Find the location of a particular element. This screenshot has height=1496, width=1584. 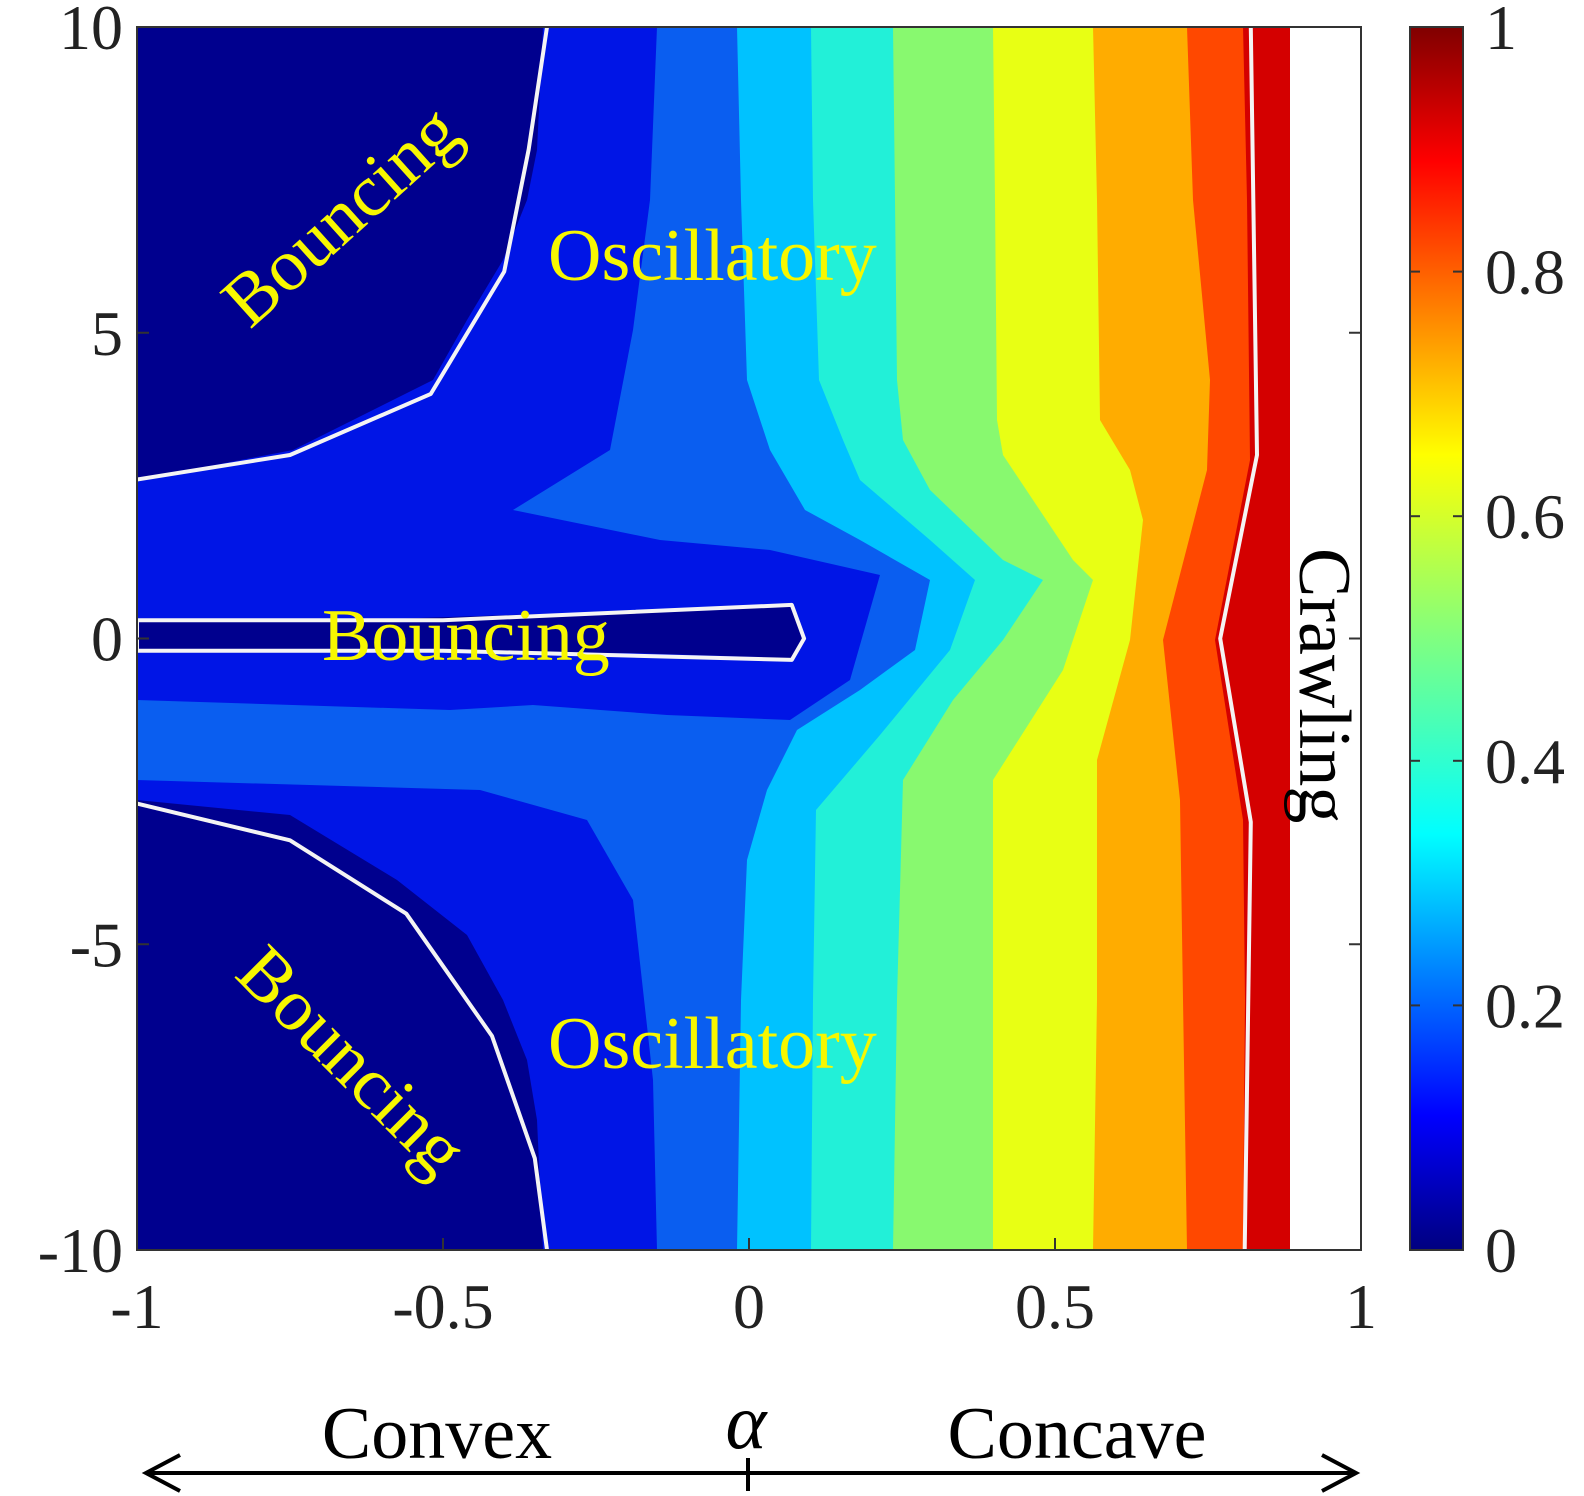

colorbar: 1 0.8 0.6 0.4 0.2 0 is located at coordinates (1487, 643).